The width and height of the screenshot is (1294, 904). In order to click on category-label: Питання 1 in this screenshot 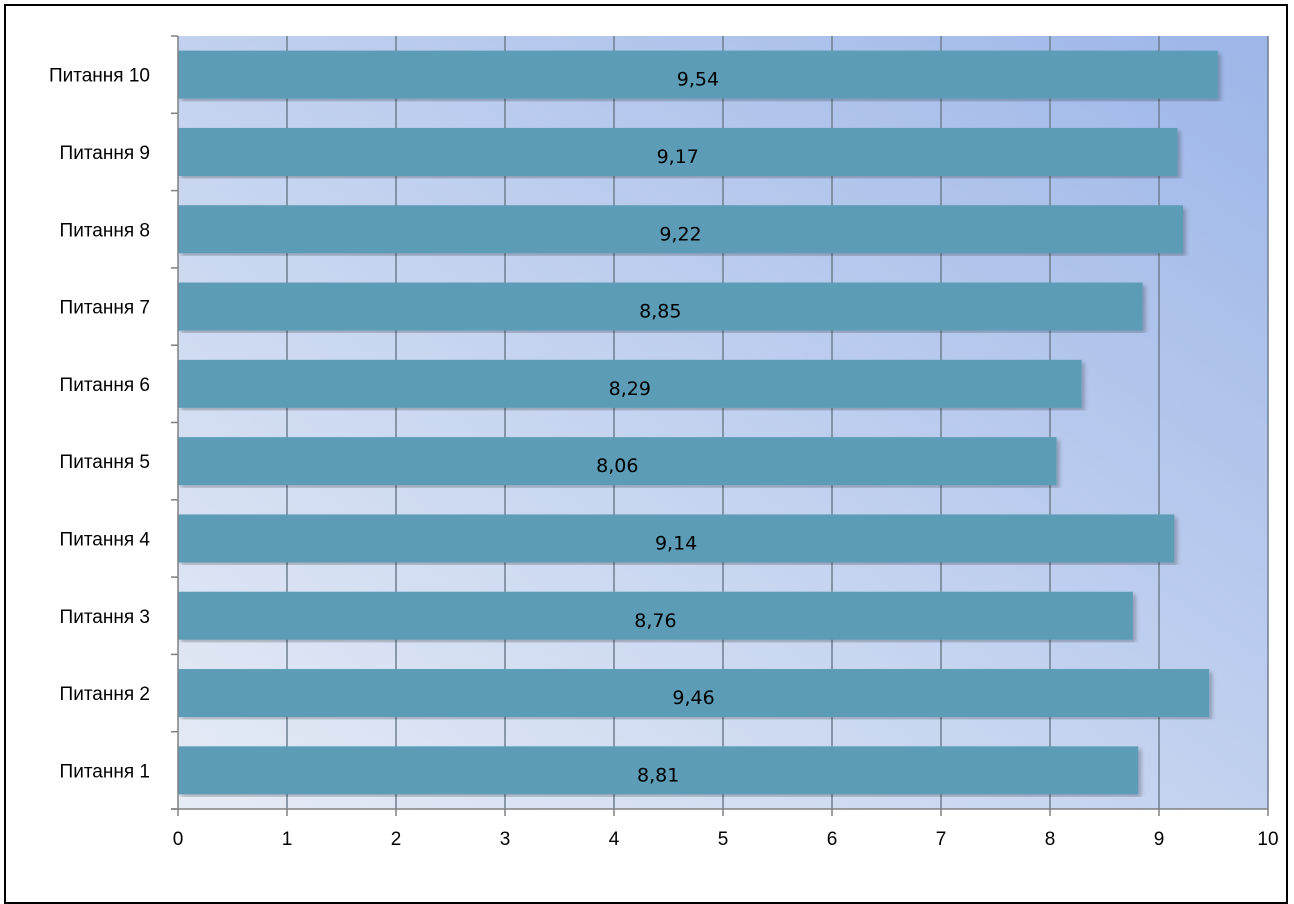, I will do `click(105, 771)`.